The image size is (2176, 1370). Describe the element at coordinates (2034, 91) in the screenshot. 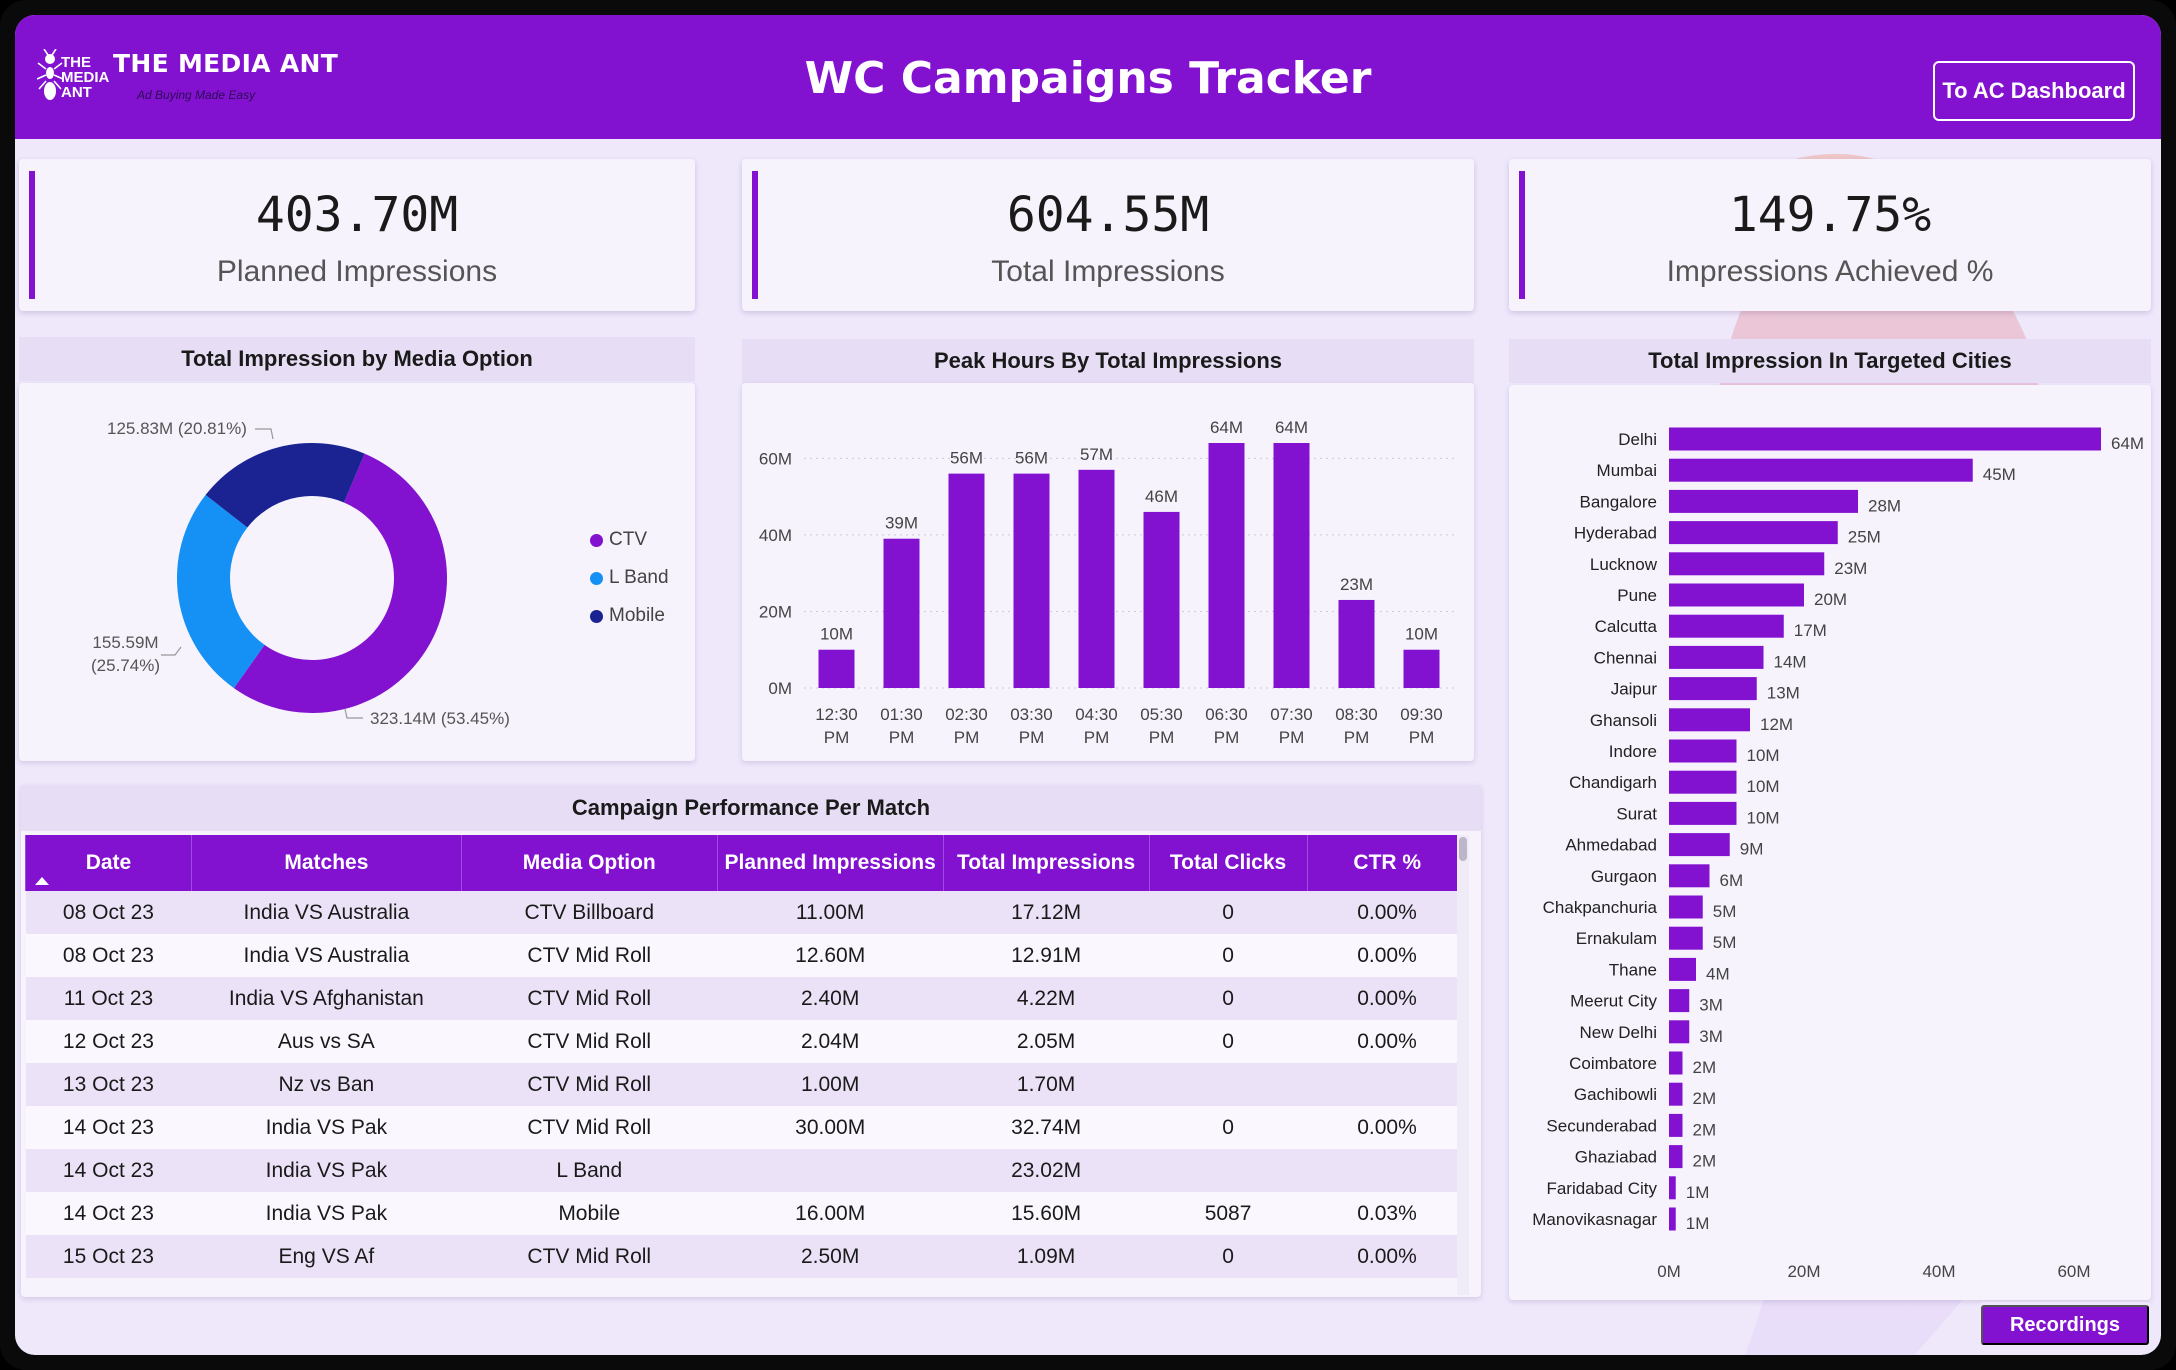

I see `ac-dashboard-button: To AC Dashboard` at that location.